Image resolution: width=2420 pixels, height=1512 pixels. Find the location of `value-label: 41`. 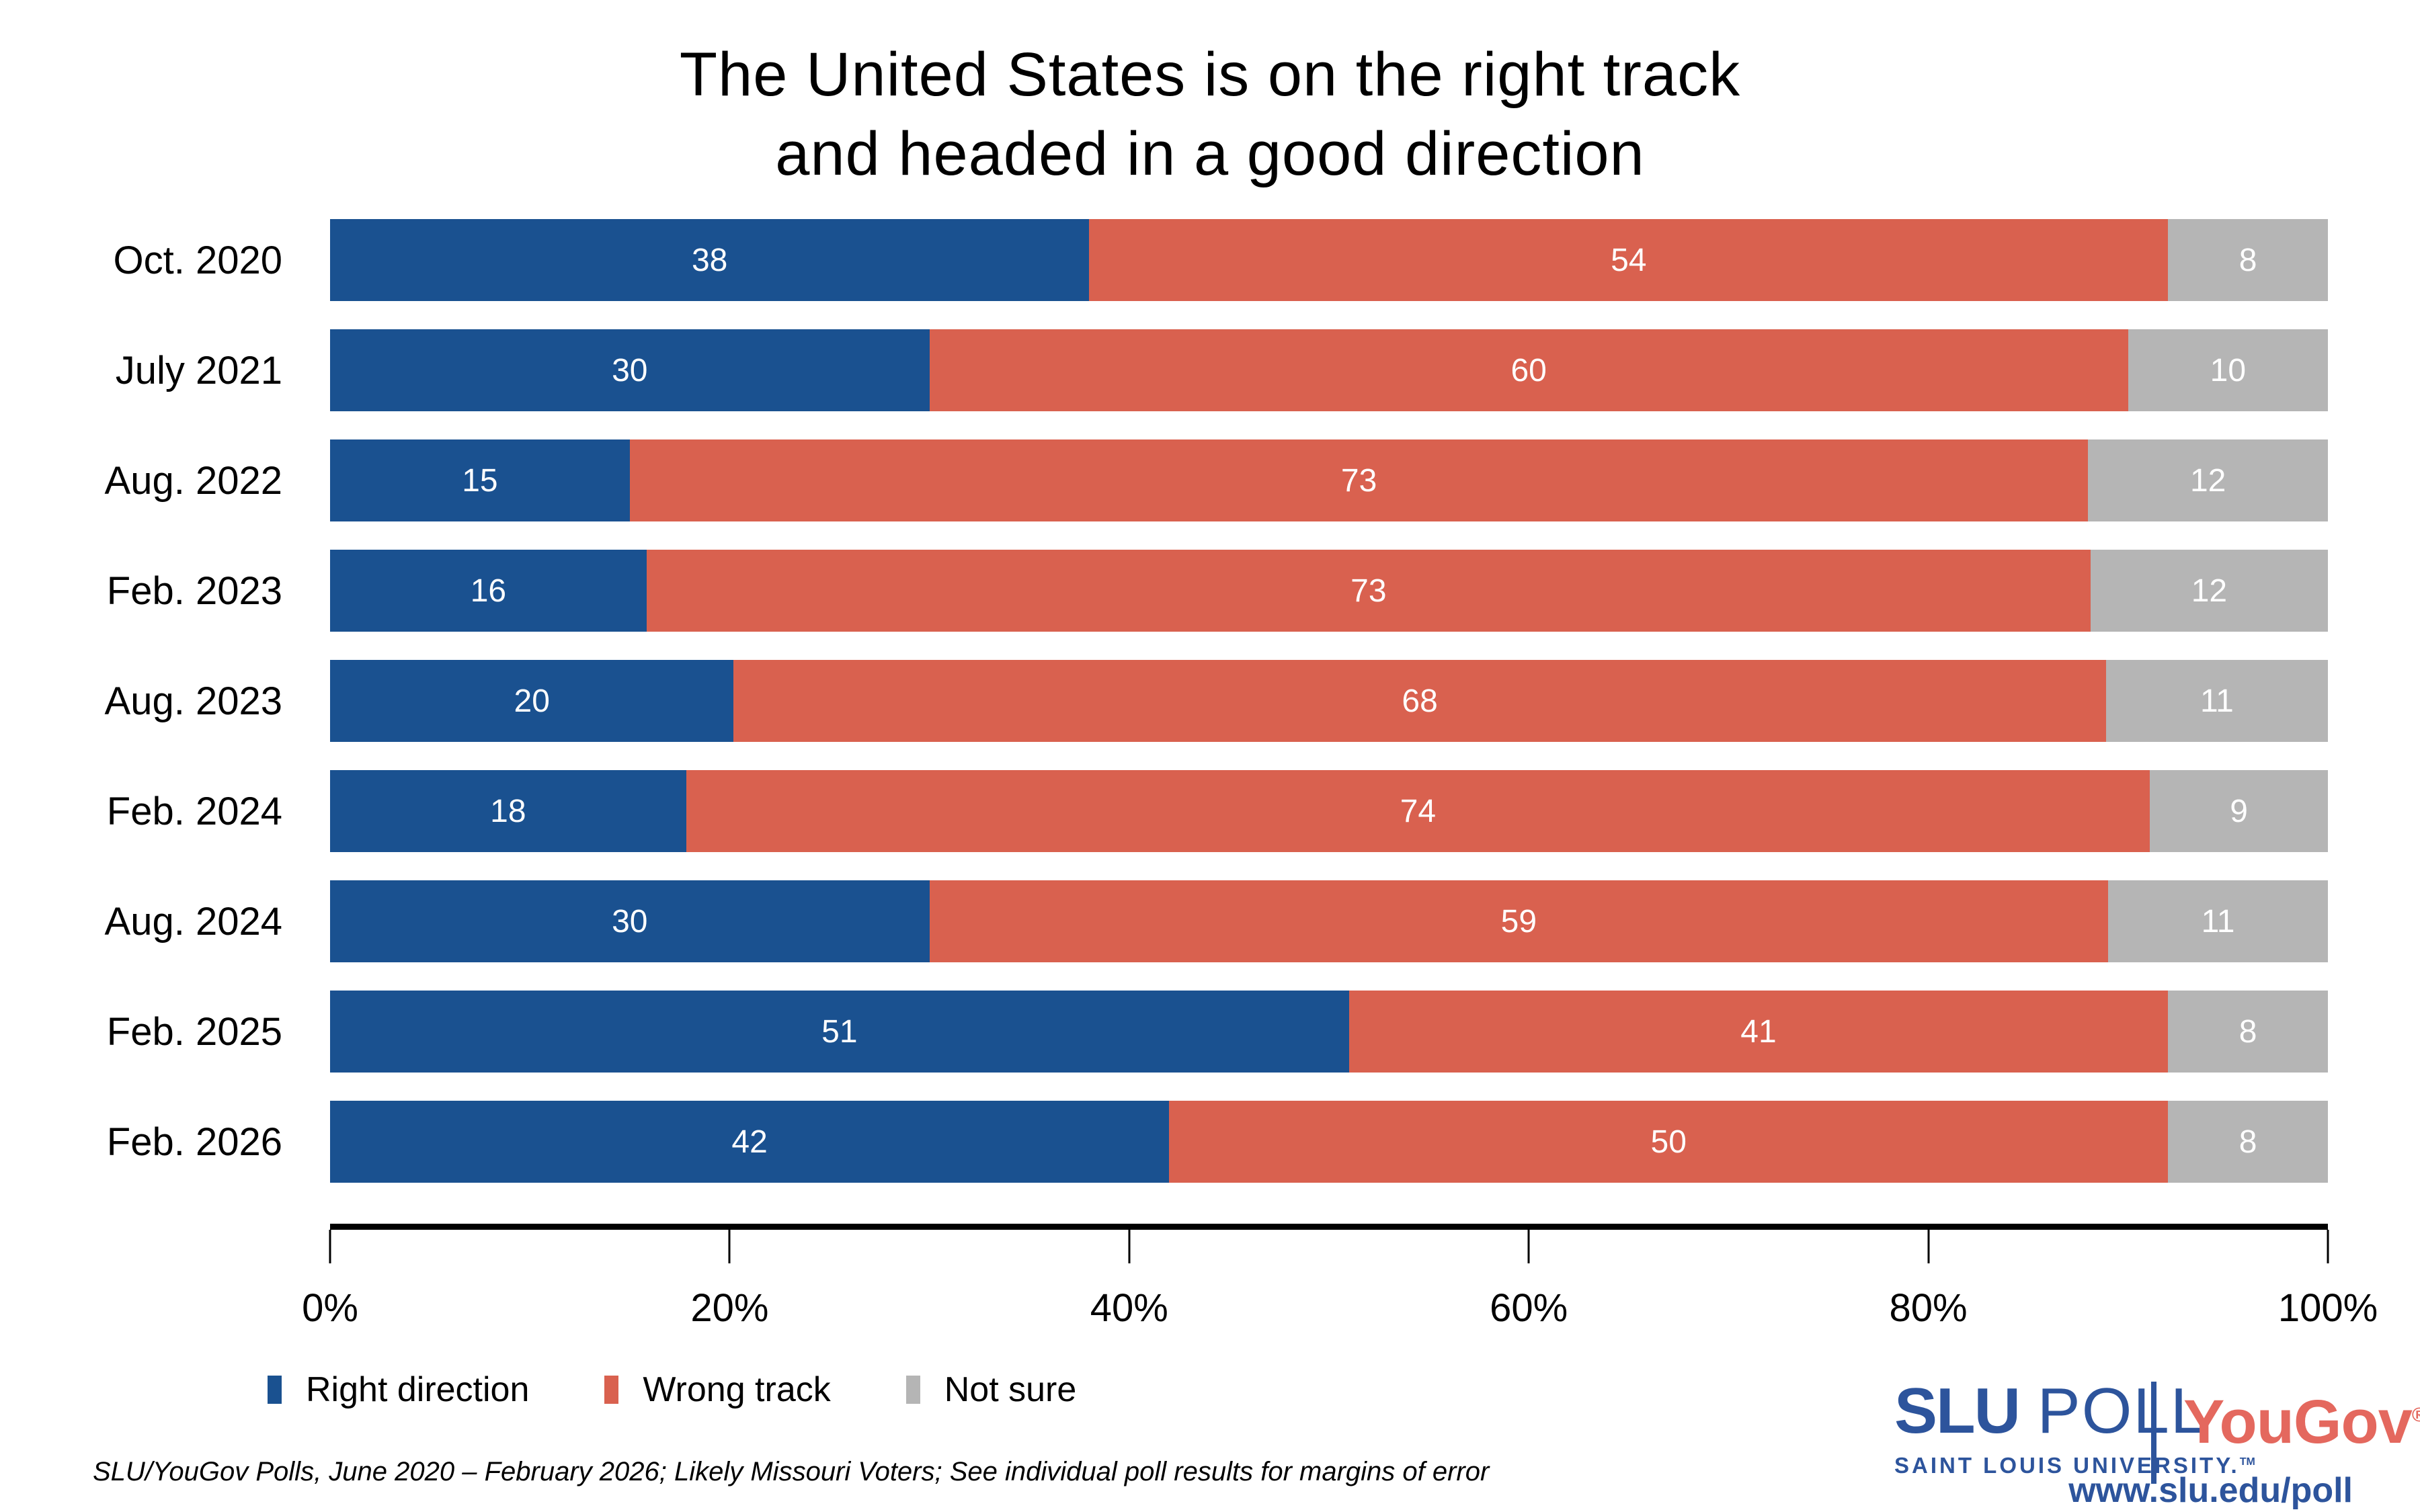

value-label: 41 is located at coordinates (1759, 1031).